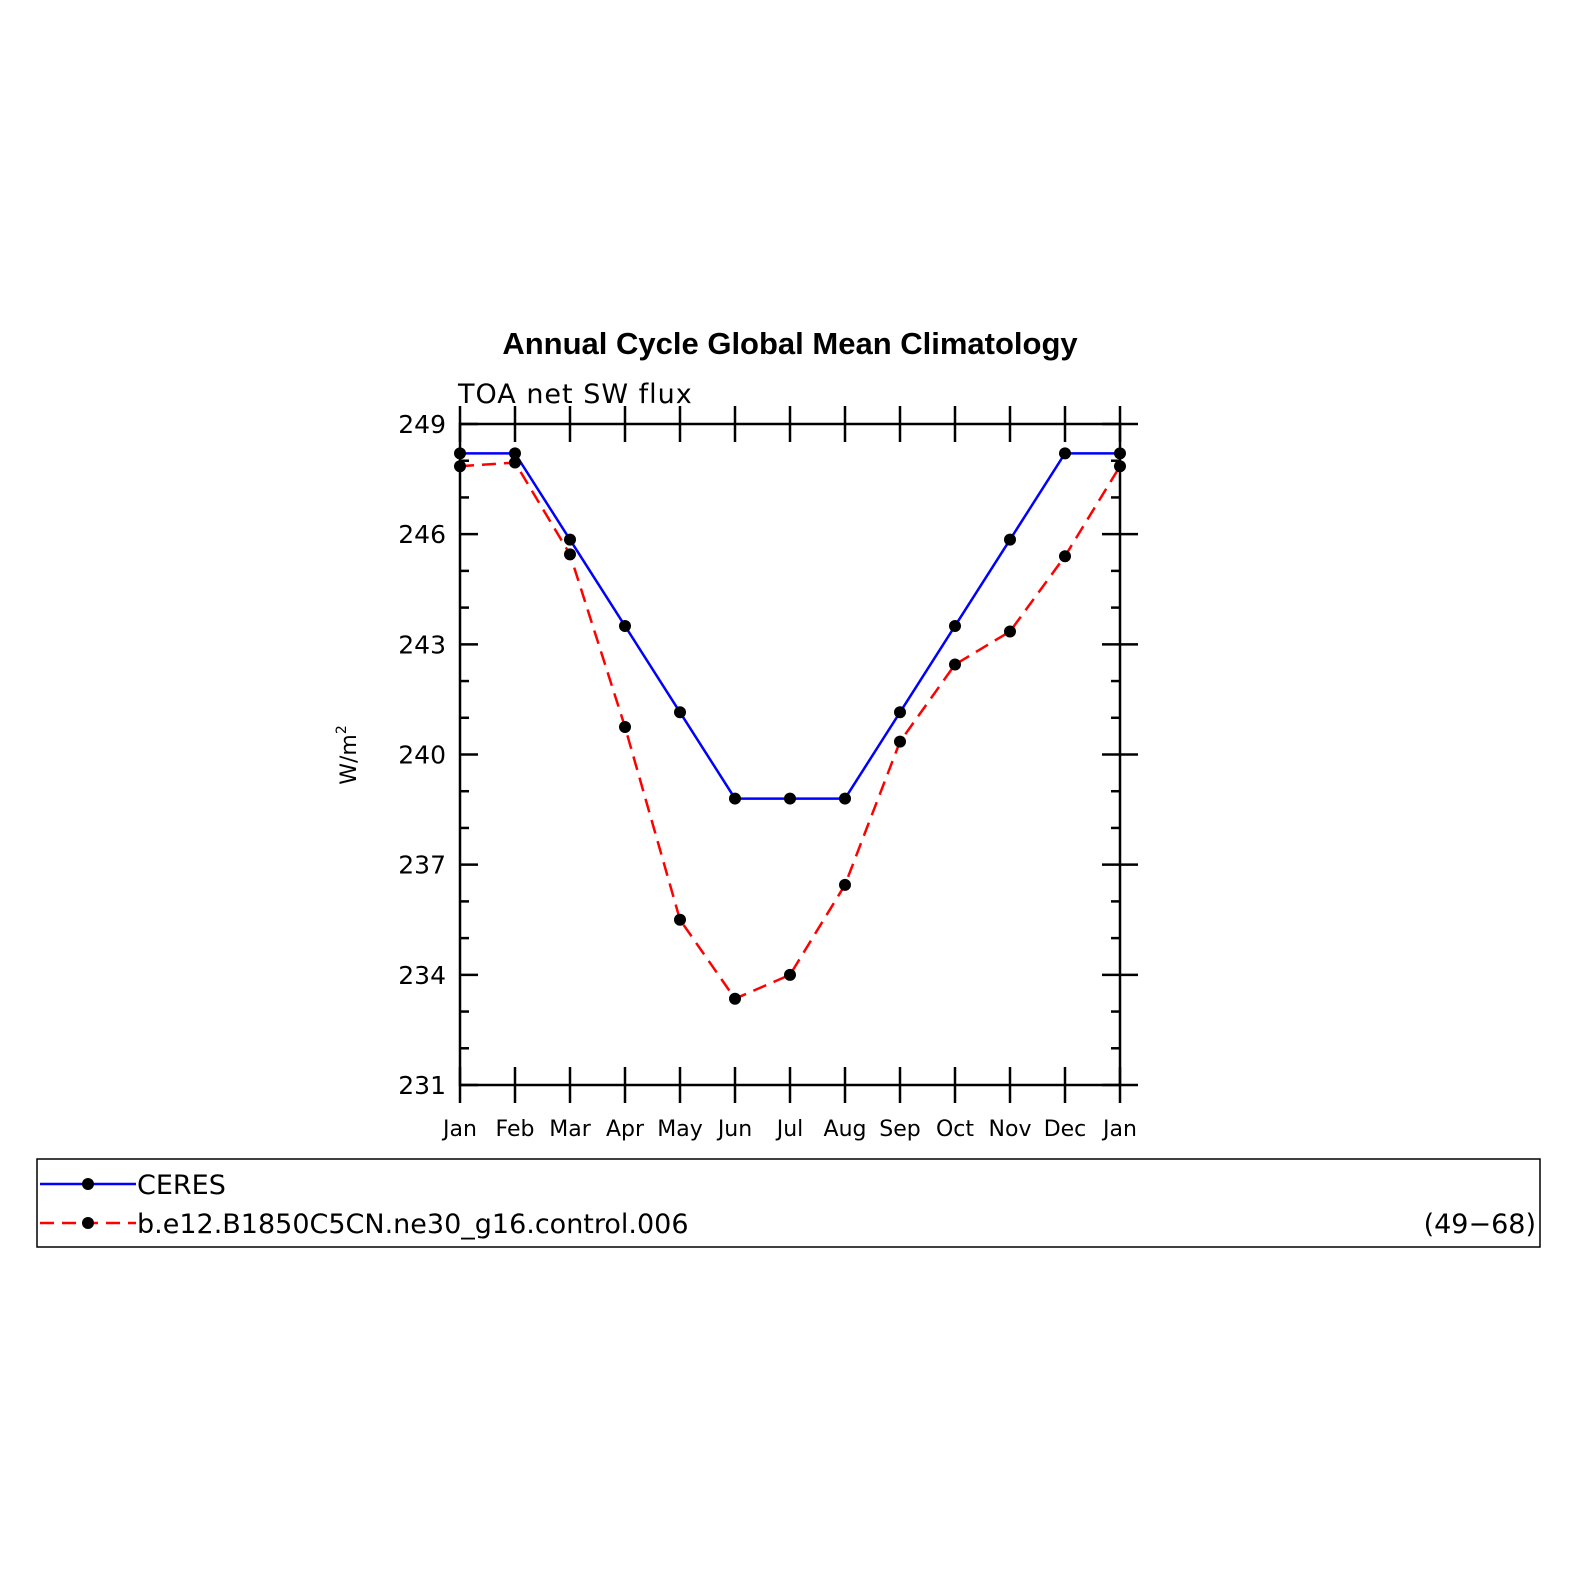  What do you see at coordinates (845, 1129) in the screenshot?
I see `x-tick-label: Aug` at bounding box center [845, 1129].